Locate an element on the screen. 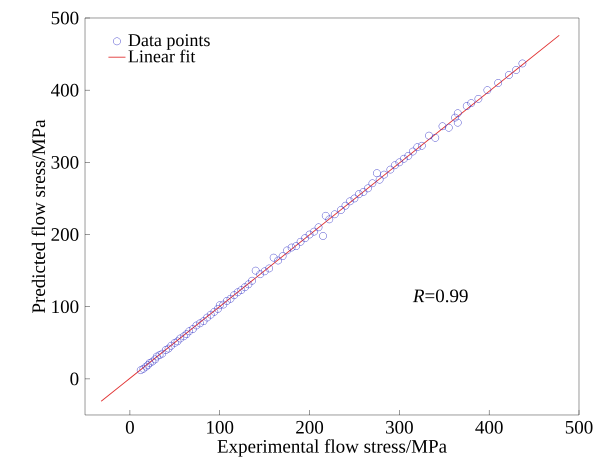 The width and height of the screenshot is (601, 470). legend-label: Data points is located at coordinates (169, 42).